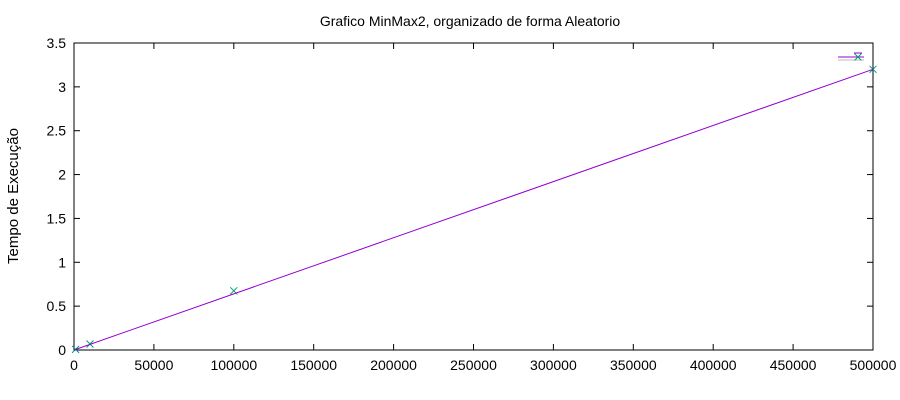  What do you see at coordinates (233, 365) in the screenshot?
I see `x-tick-label: 100000` at bounding box center [233, 365].